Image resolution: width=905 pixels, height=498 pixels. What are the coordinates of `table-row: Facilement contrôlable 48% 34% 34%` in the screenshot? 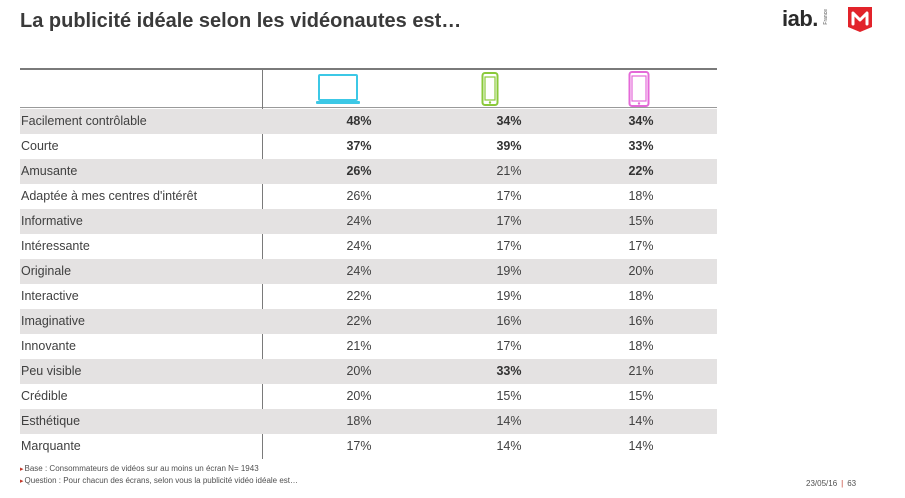 It's located at (368, 121).